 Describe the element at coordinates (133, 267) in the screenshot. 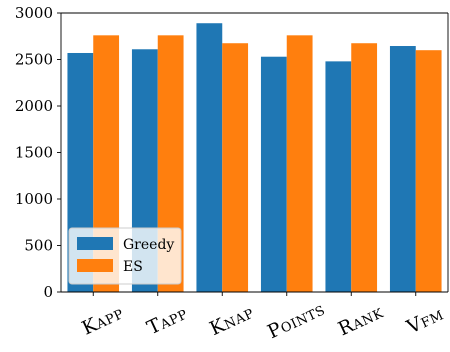

I see `legend-label-es: ES` at that location.